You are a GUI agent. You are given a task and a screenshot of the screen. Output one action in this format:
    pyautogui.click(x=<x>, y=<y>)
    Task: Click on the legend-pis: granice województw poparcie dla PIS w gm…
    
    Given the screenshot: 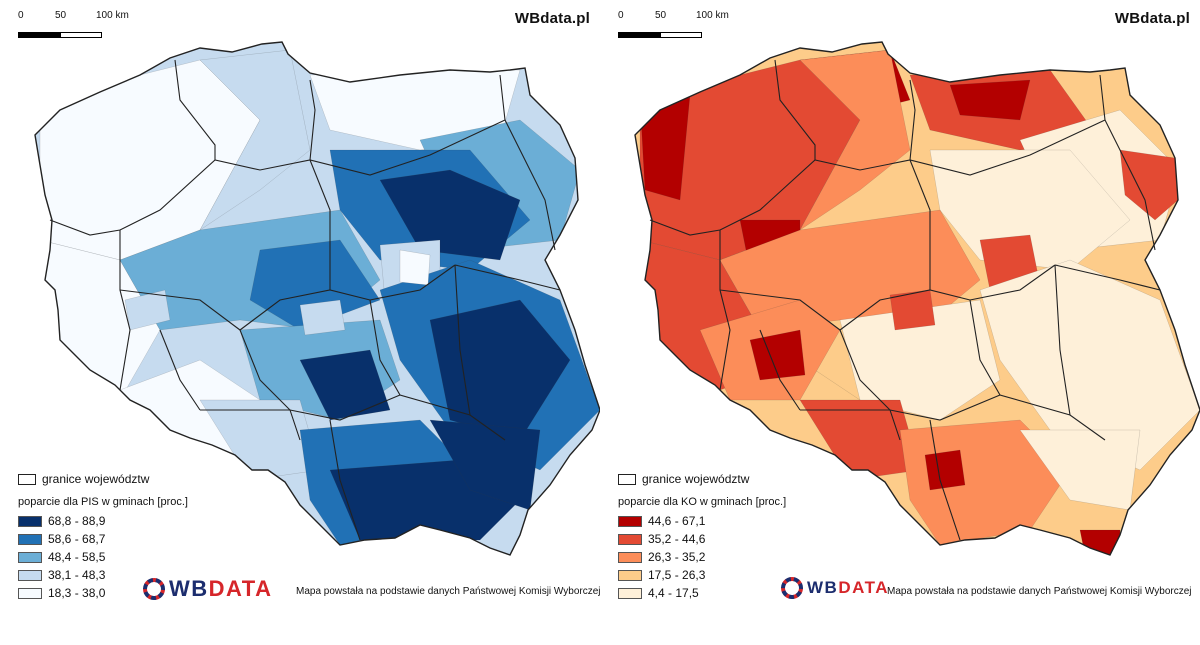 What is the action you would take?
    pyautogui.click(x=168, y=536)
    